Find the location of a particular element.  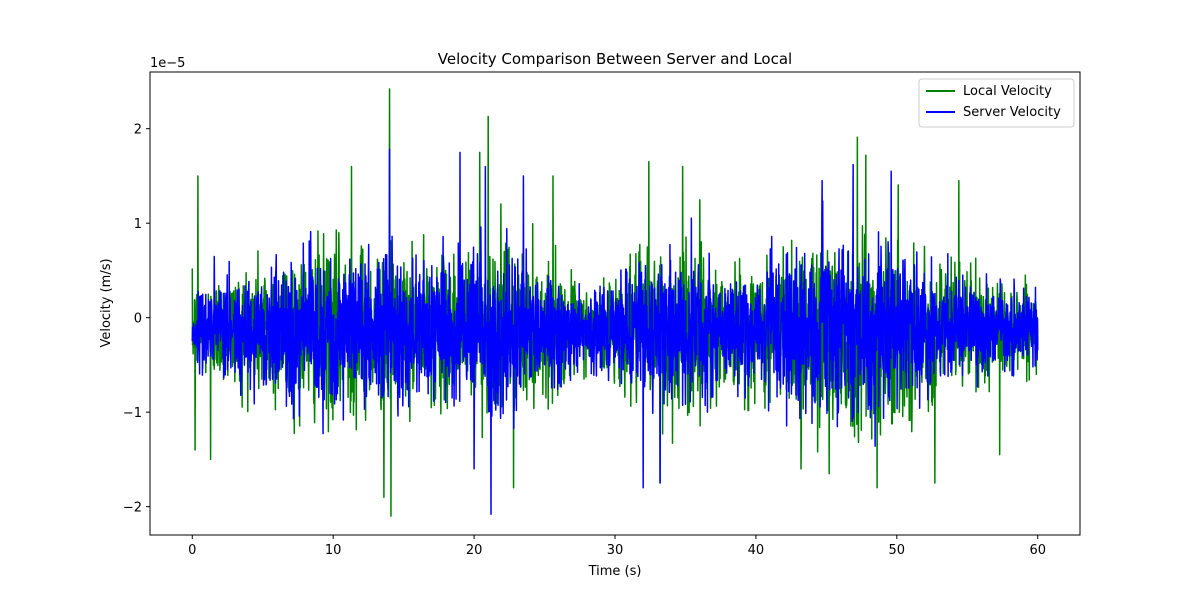

y-offset-label: 1e−5 is located at coordinates (167, 63).